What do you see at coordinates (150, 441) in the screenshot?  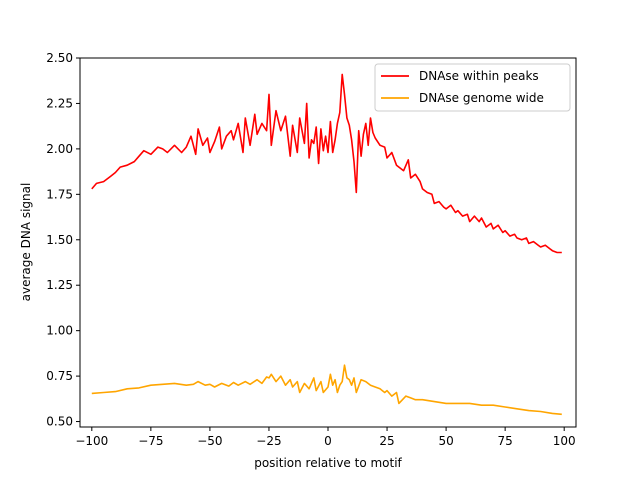 I see `x-tick-label: −75` at bounding box center [150, 441].